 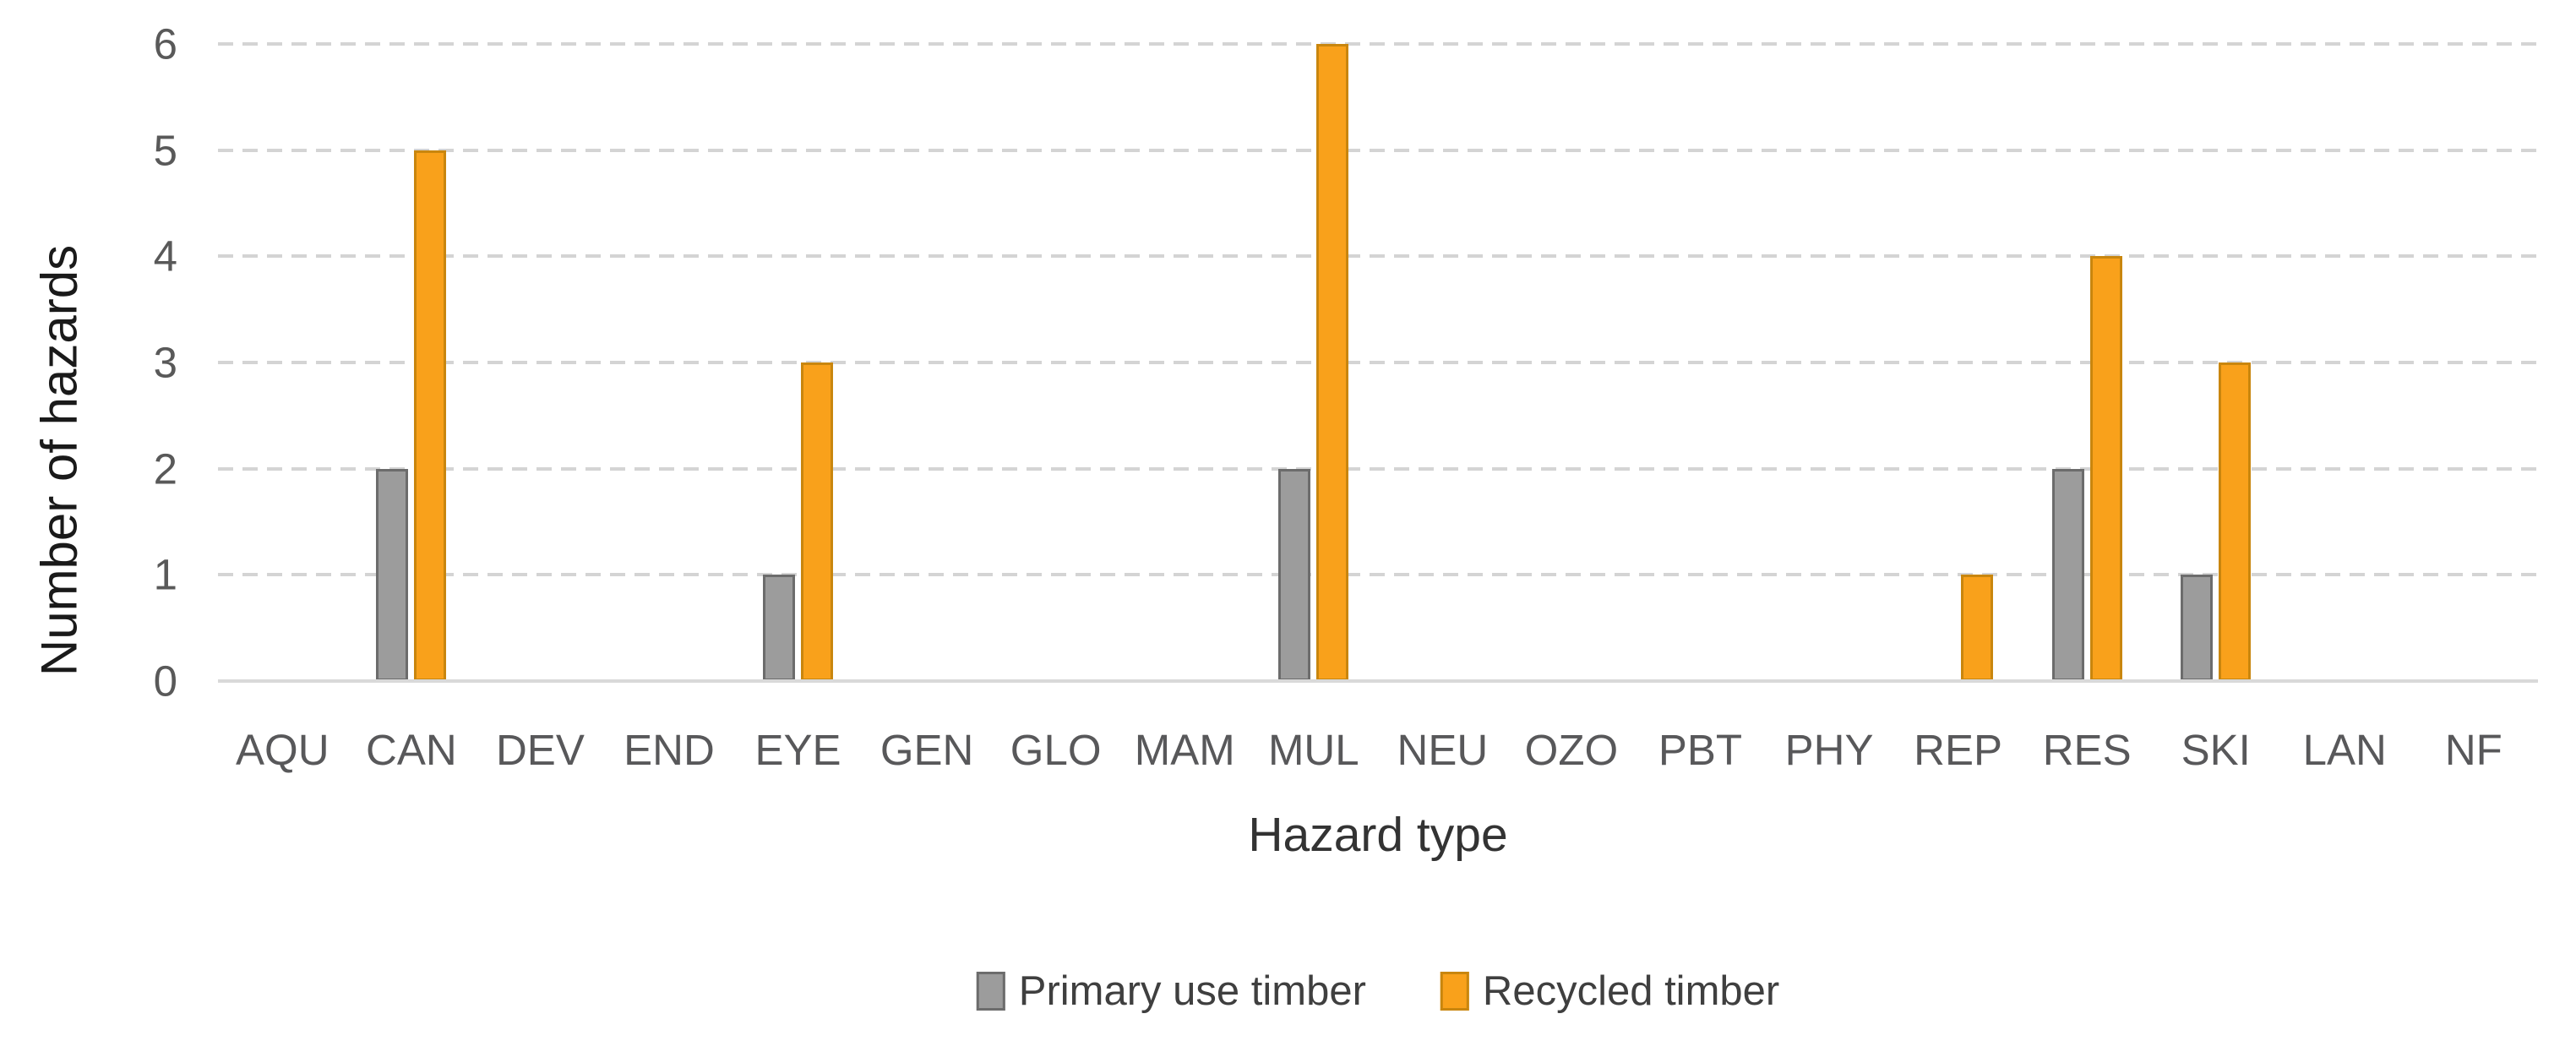 I want to click on bar-group-PBT, so click(x=1700, y=362).